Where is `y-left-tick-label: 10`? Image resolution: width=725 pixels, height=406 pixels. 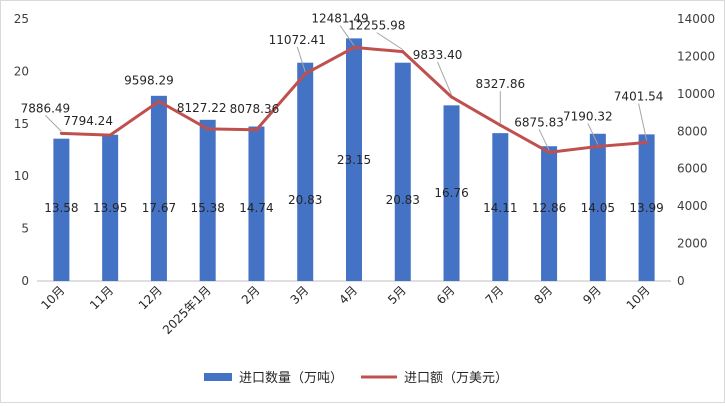
y-left-tick-label: 10 is located at coordinates (21, 176).